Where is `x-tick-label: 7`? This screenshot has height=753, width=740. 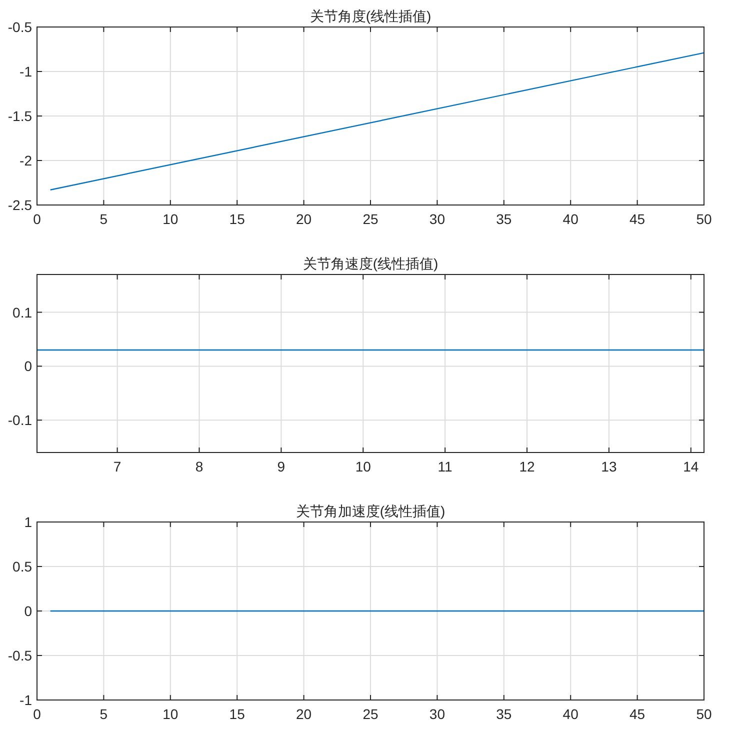
x-tick-label: 7 is located at coordinates (117, 466).